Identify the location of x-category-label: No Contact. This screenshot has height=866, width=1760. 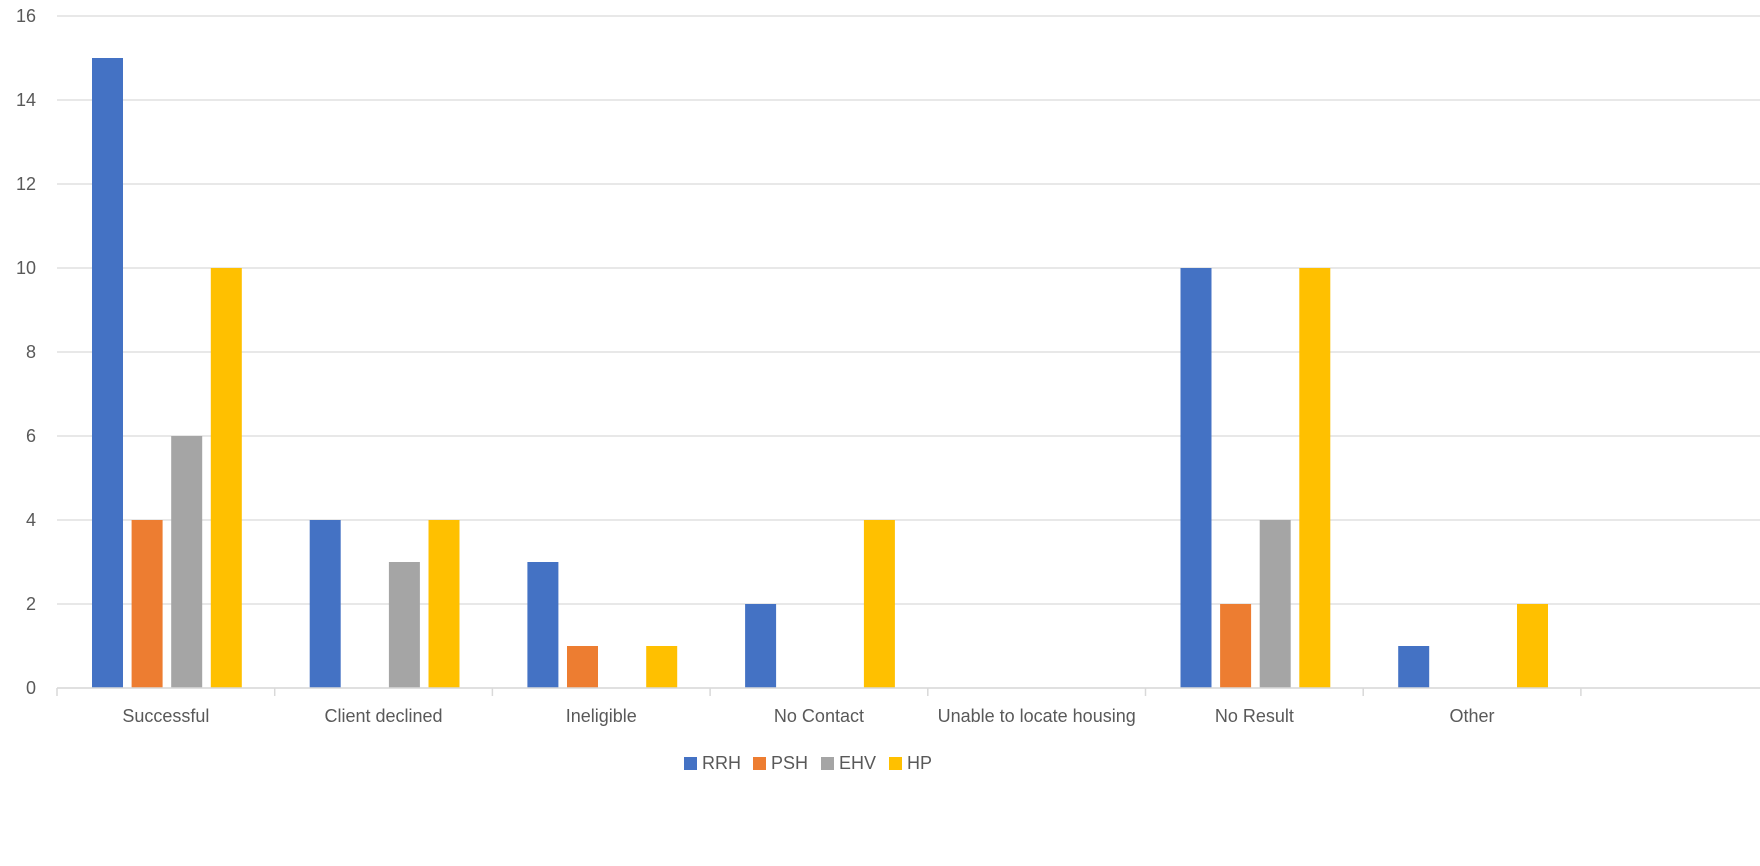
(819, 716).